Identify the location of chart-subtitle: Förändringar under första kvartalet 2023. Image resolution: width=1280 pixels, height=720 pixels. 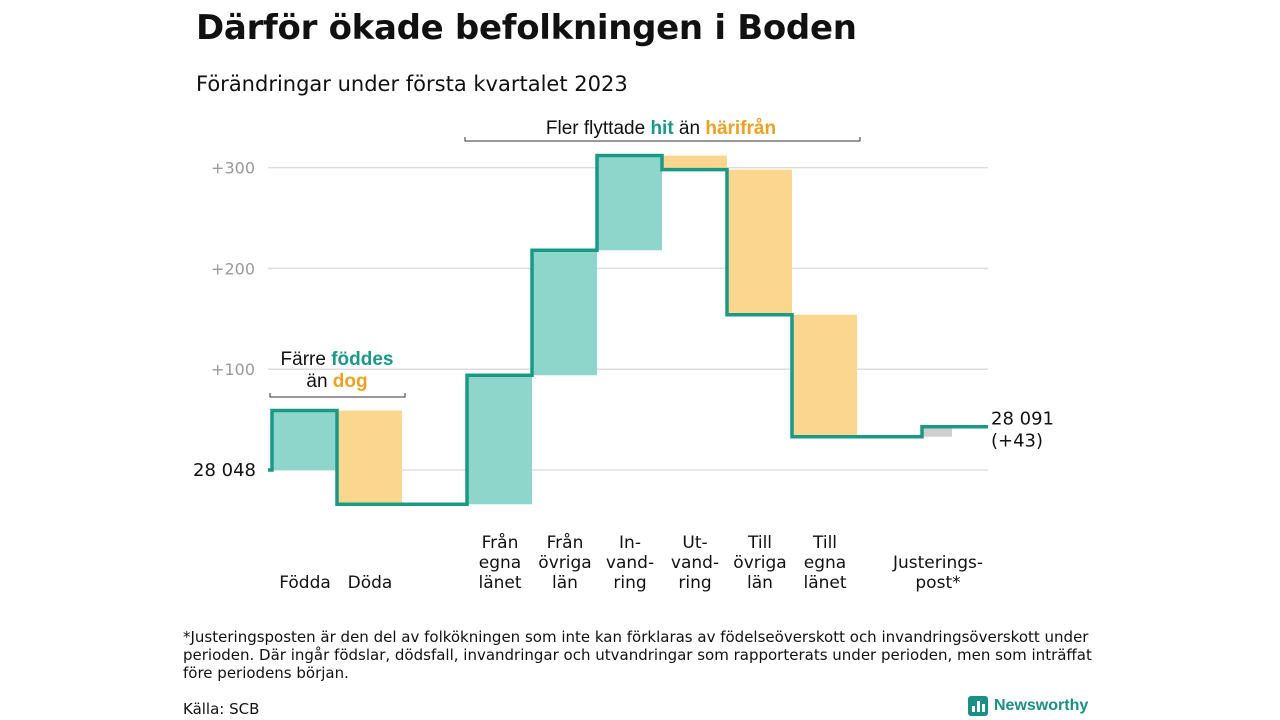
(412, 84).